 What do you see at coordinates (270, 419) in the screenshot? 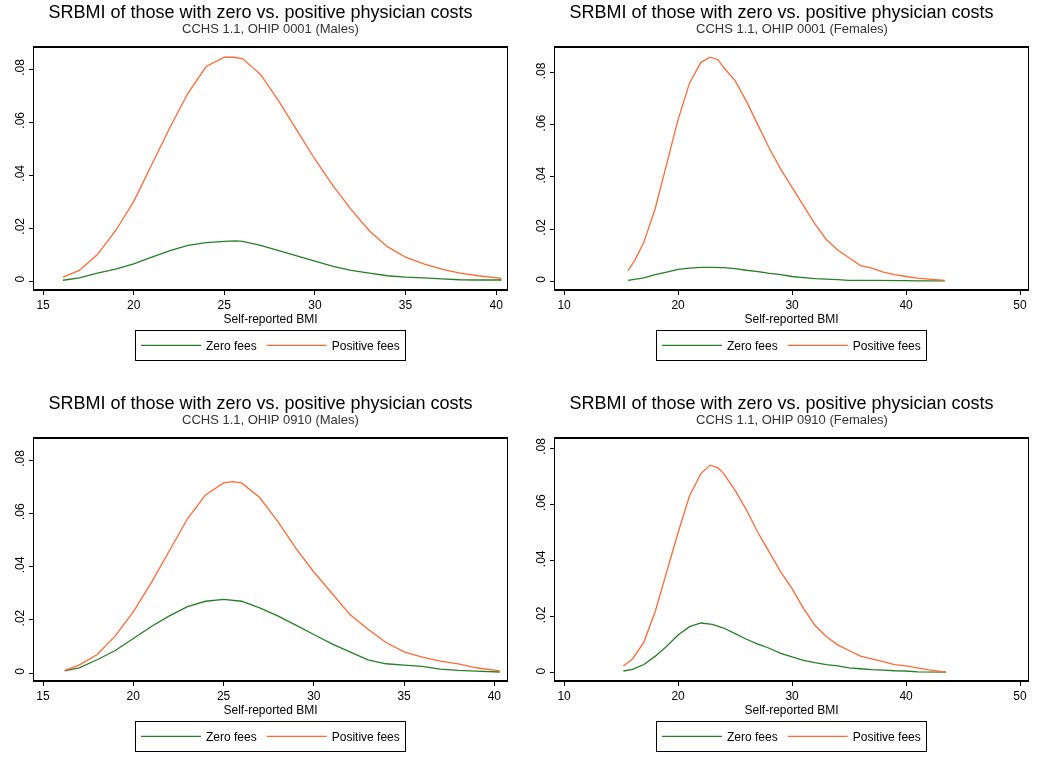
I see `chart-subtitle: CCHS 1.1, OHIP 0910 (Males)` at bounding box center [270, 419].